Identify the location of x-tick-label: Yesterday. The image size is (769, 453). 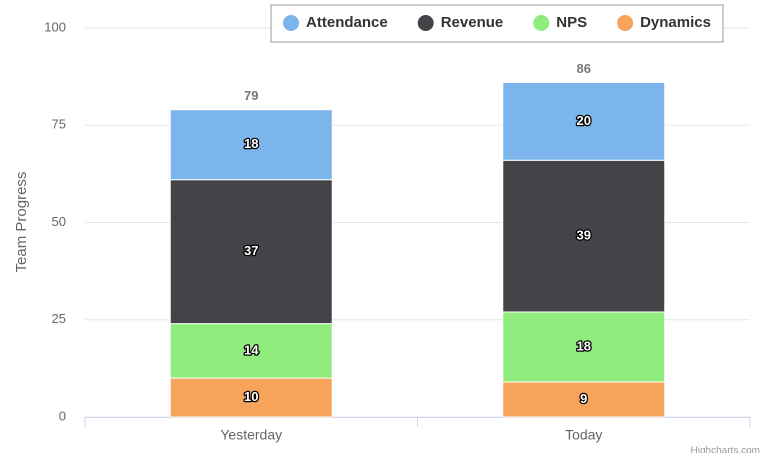
(251, 435).